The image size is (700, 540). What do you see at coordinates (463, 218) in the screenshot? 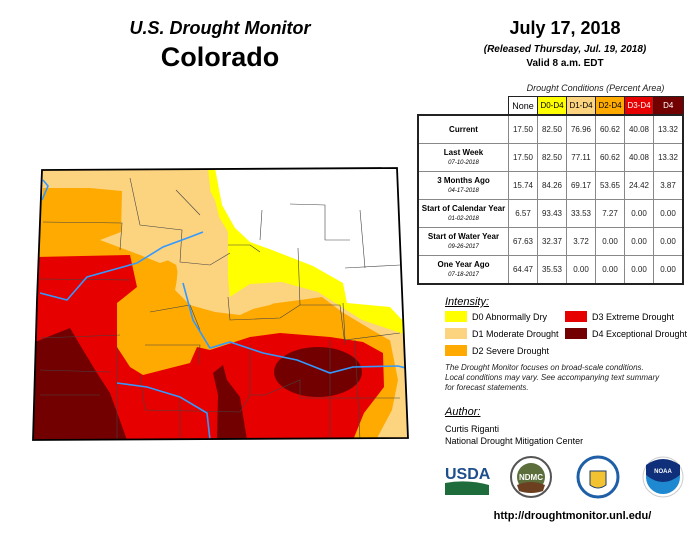
I see `row-date: 01-02-2018` at bounding box center [463, 218].